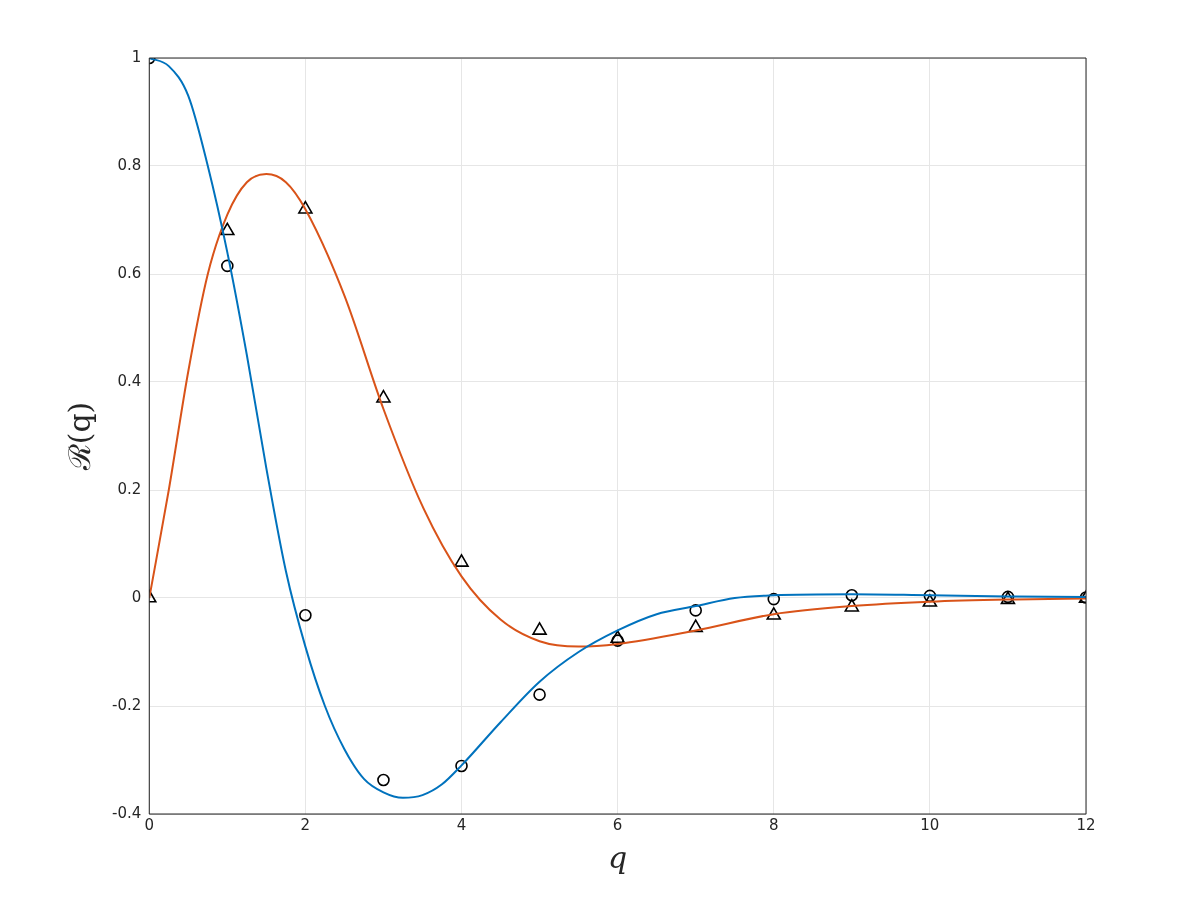  I want to click on y-axis-title: ℛ(q), so click(79, 436).